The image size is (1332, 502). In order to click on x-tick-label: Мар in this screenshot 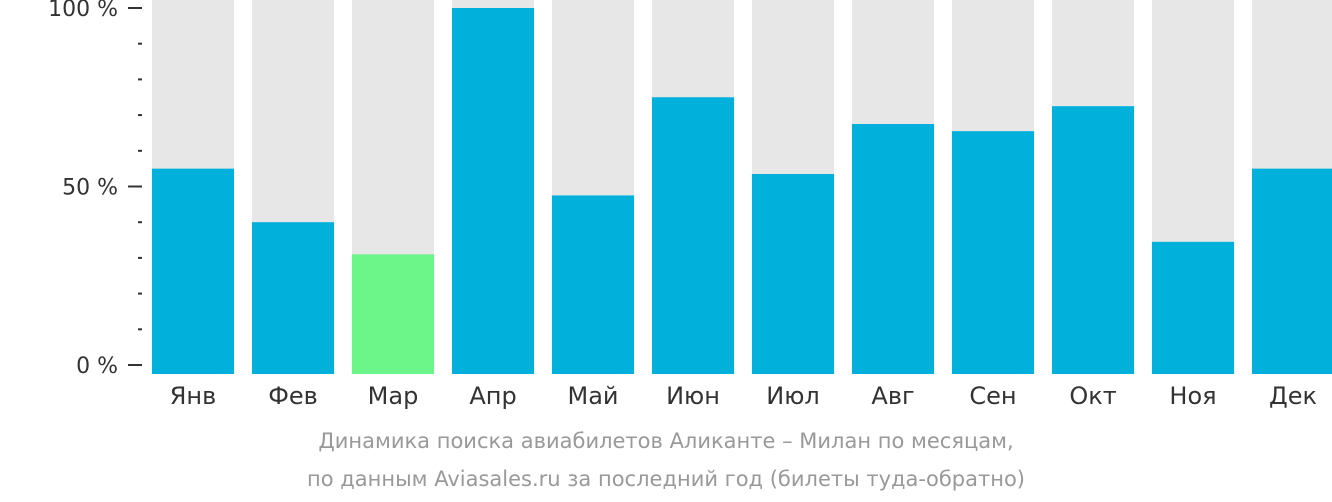, I will do `click(393, 396)`.